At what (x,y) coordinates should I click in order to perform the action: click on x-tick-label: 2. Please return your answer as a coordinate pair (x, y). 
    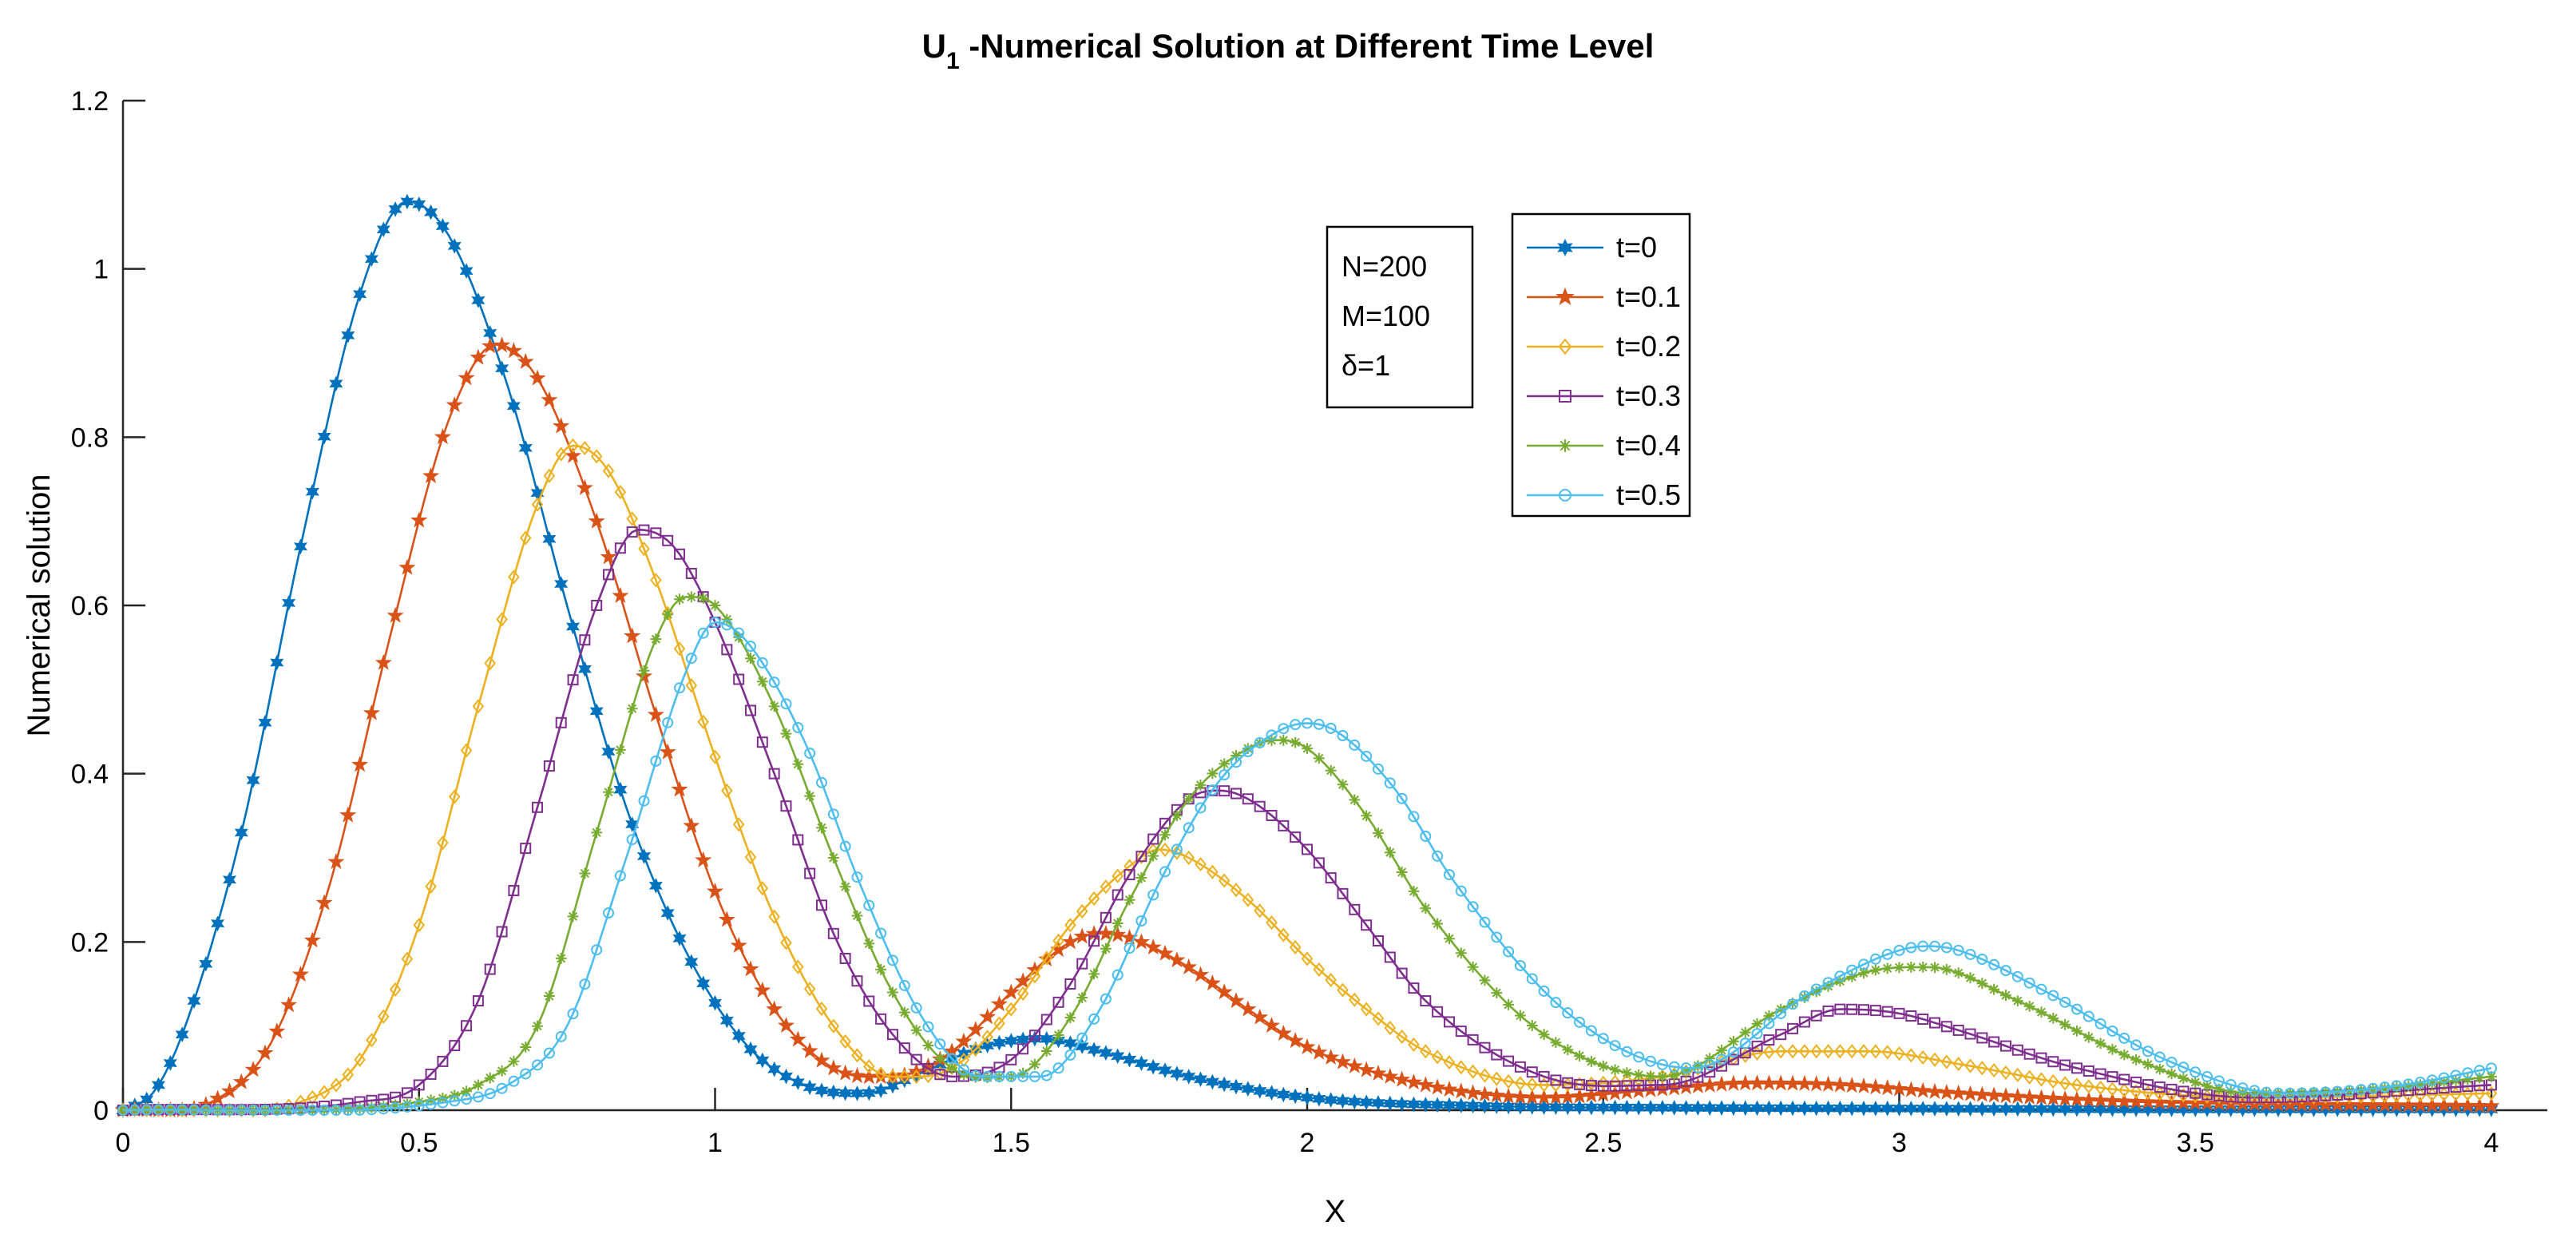
    Looking at the image, I should click on (1307, 1143).